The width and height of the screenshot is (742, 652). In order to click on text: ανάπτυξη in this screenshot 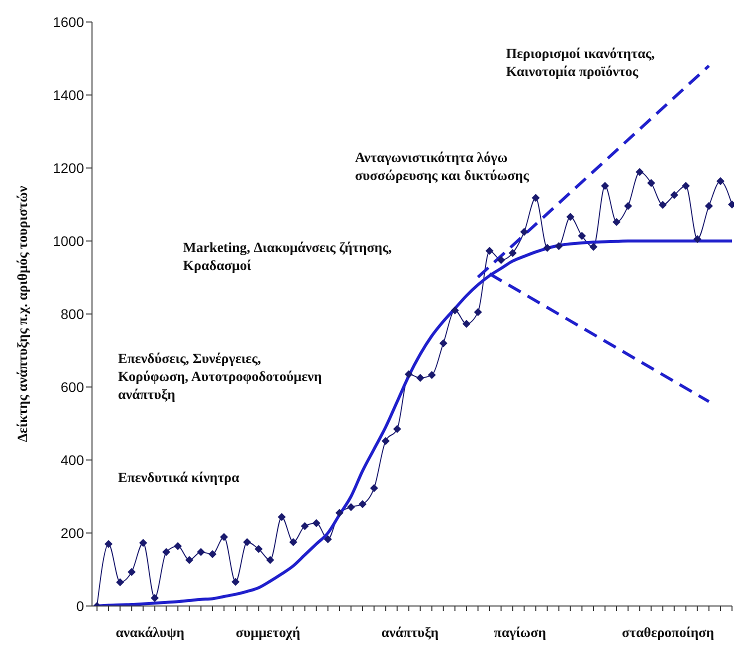, I will do `click(410, 634)`.